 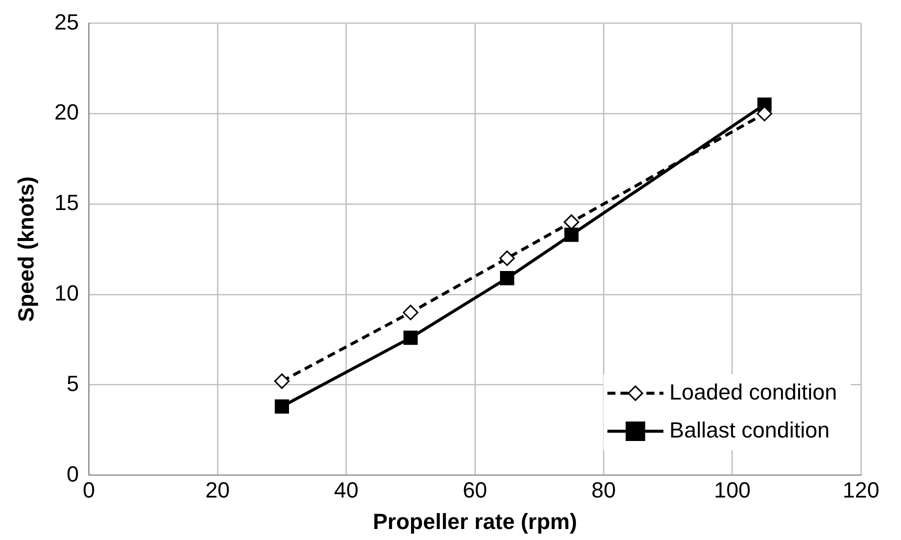 What do you see at coordinates (66, 112) in the screenshot?
I see `y-tick-label: 20` at bounding box center [66, 112].